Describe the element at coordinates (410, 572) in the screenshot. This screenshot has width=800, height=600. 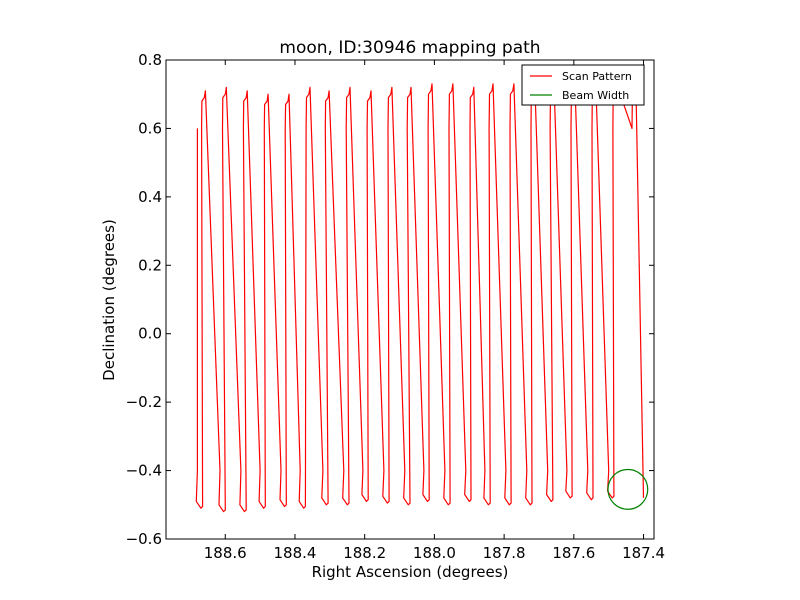
I see `x-axis-label: Right Ascension (degrees)` at that location.